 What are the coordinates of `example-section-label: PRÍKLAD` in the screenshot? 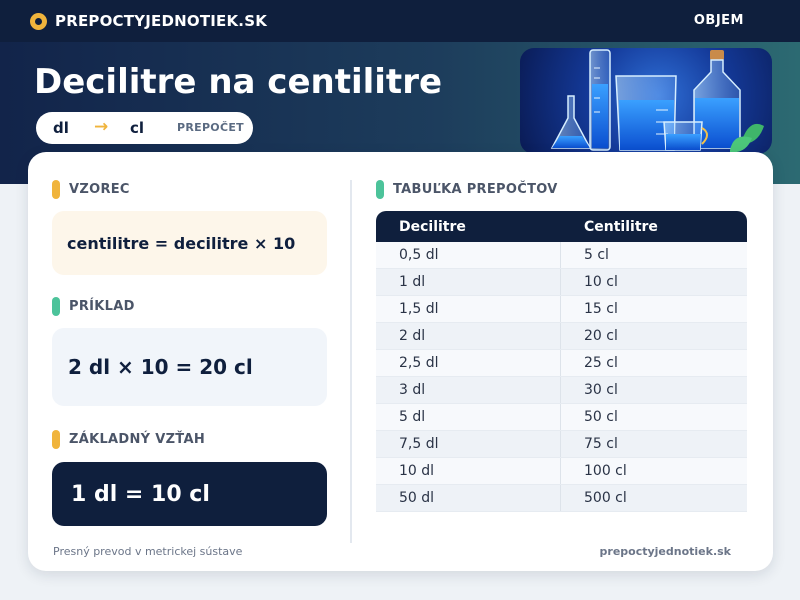 It's located at (93, 306).